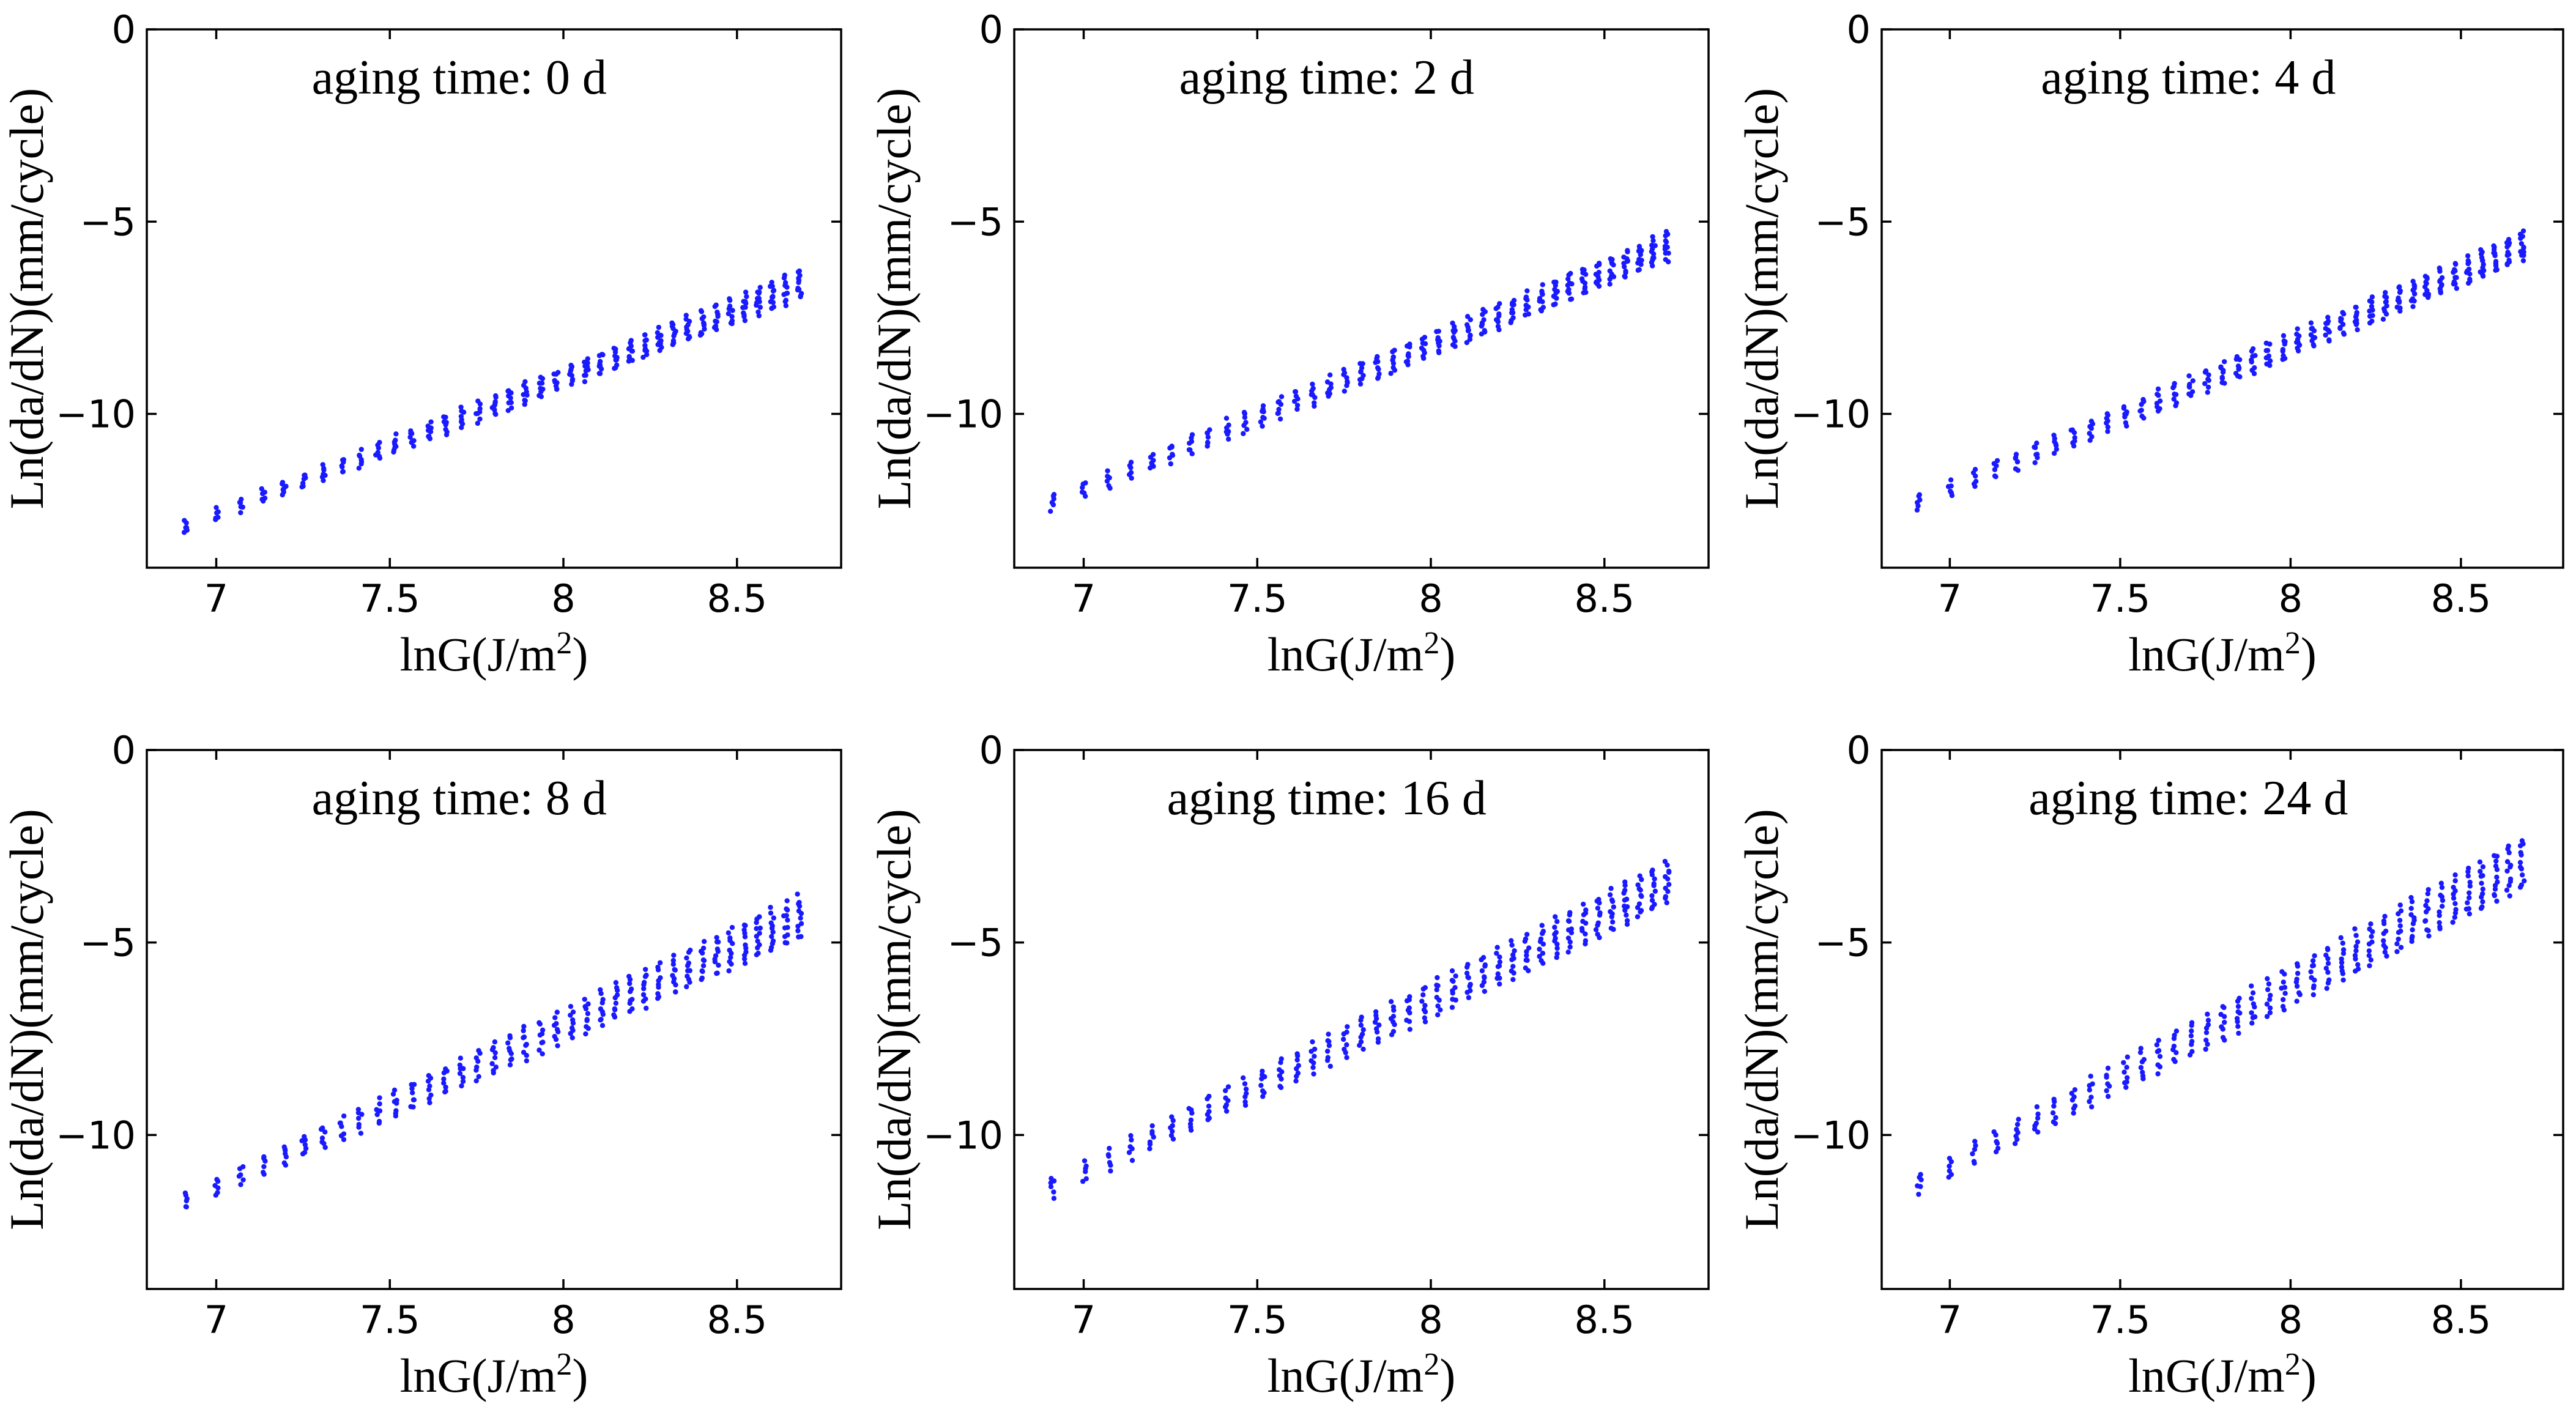 The width and height of the screenshot is (2576, 1426). I want to click on x-tick-label: 7, so click(216, 598).